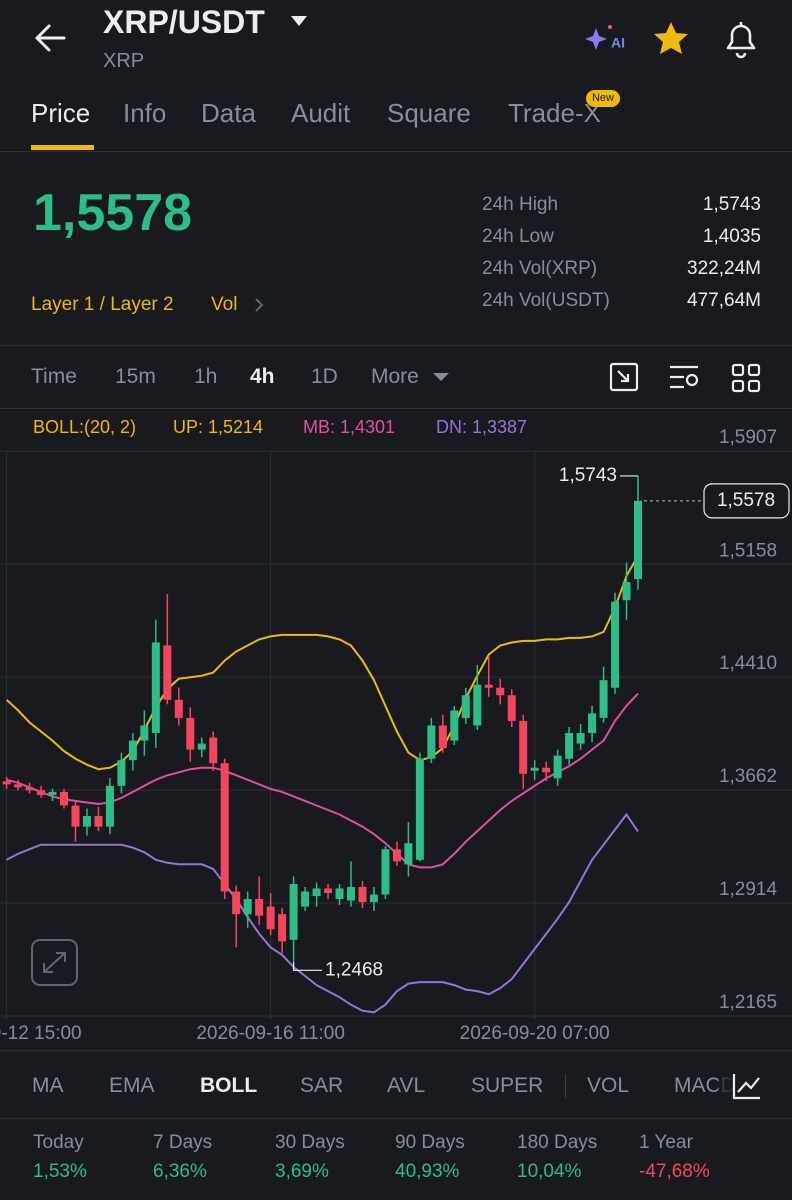  What do you see at coordinates (299, 21) in the screenshot?
I see `pair-dropdown` at bounding box center [299, 21].